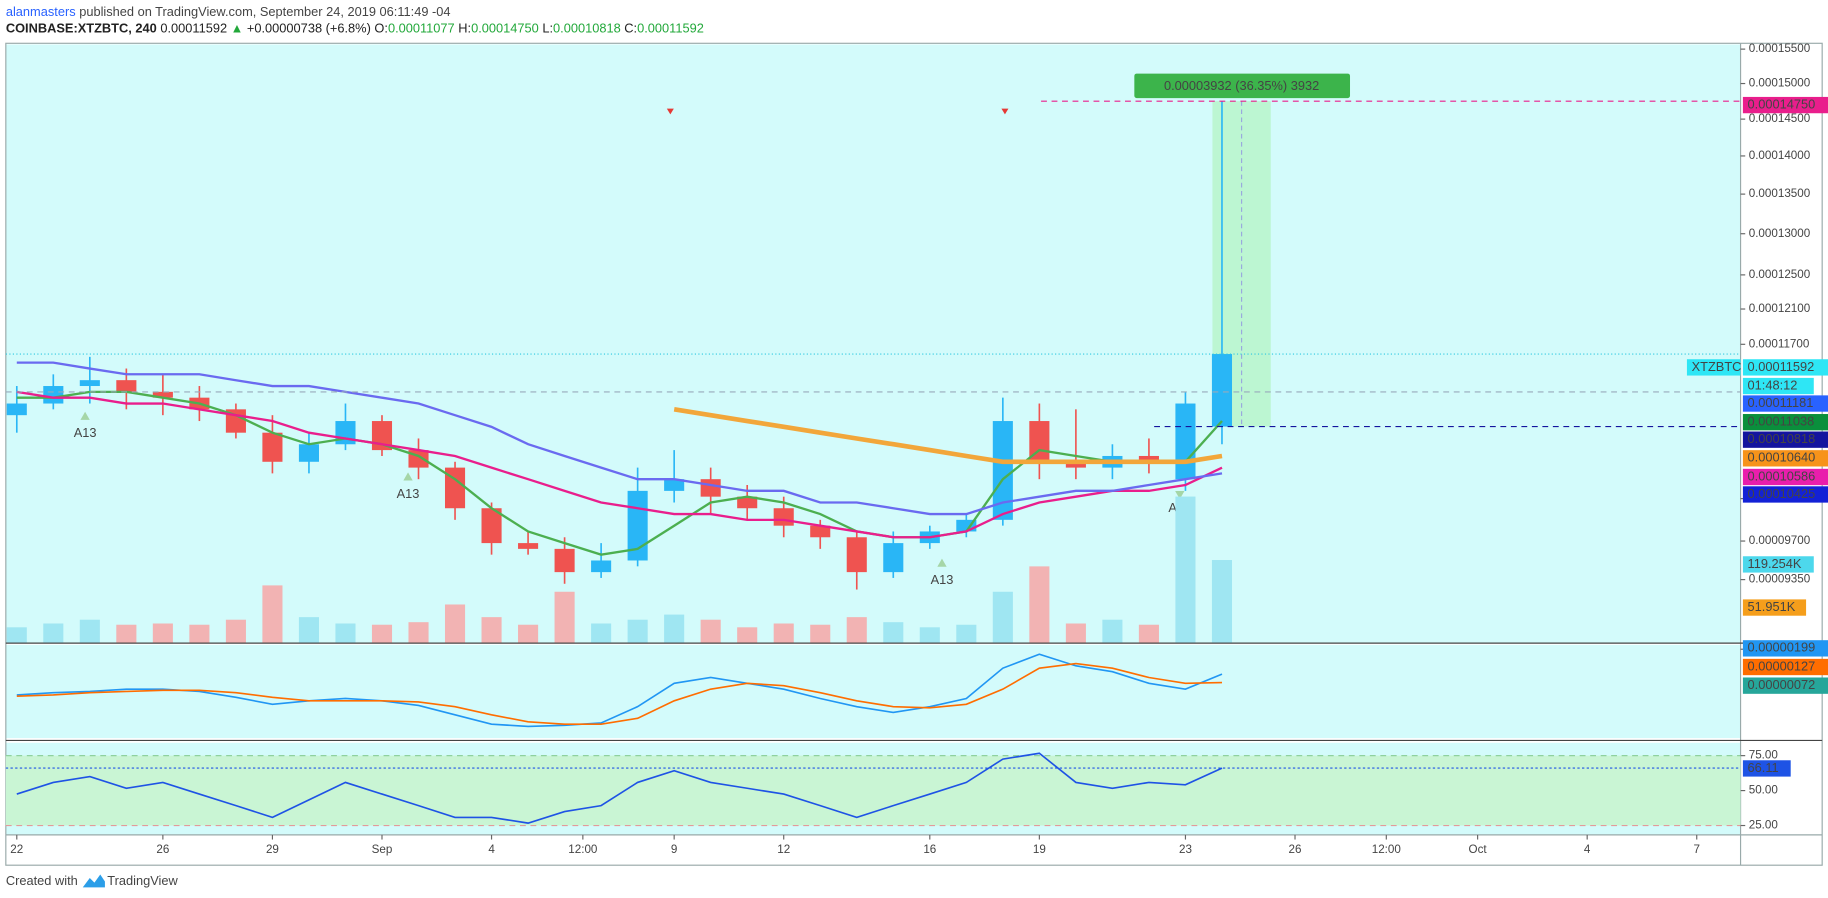  I want to click on x-tick-label: 16, so click(929, 849).